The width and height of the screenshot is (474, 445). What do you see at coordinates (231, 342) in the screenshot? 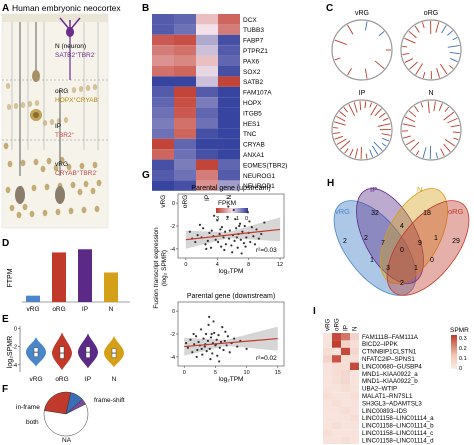
I see `regression-line` at bounding box center [231, 342].